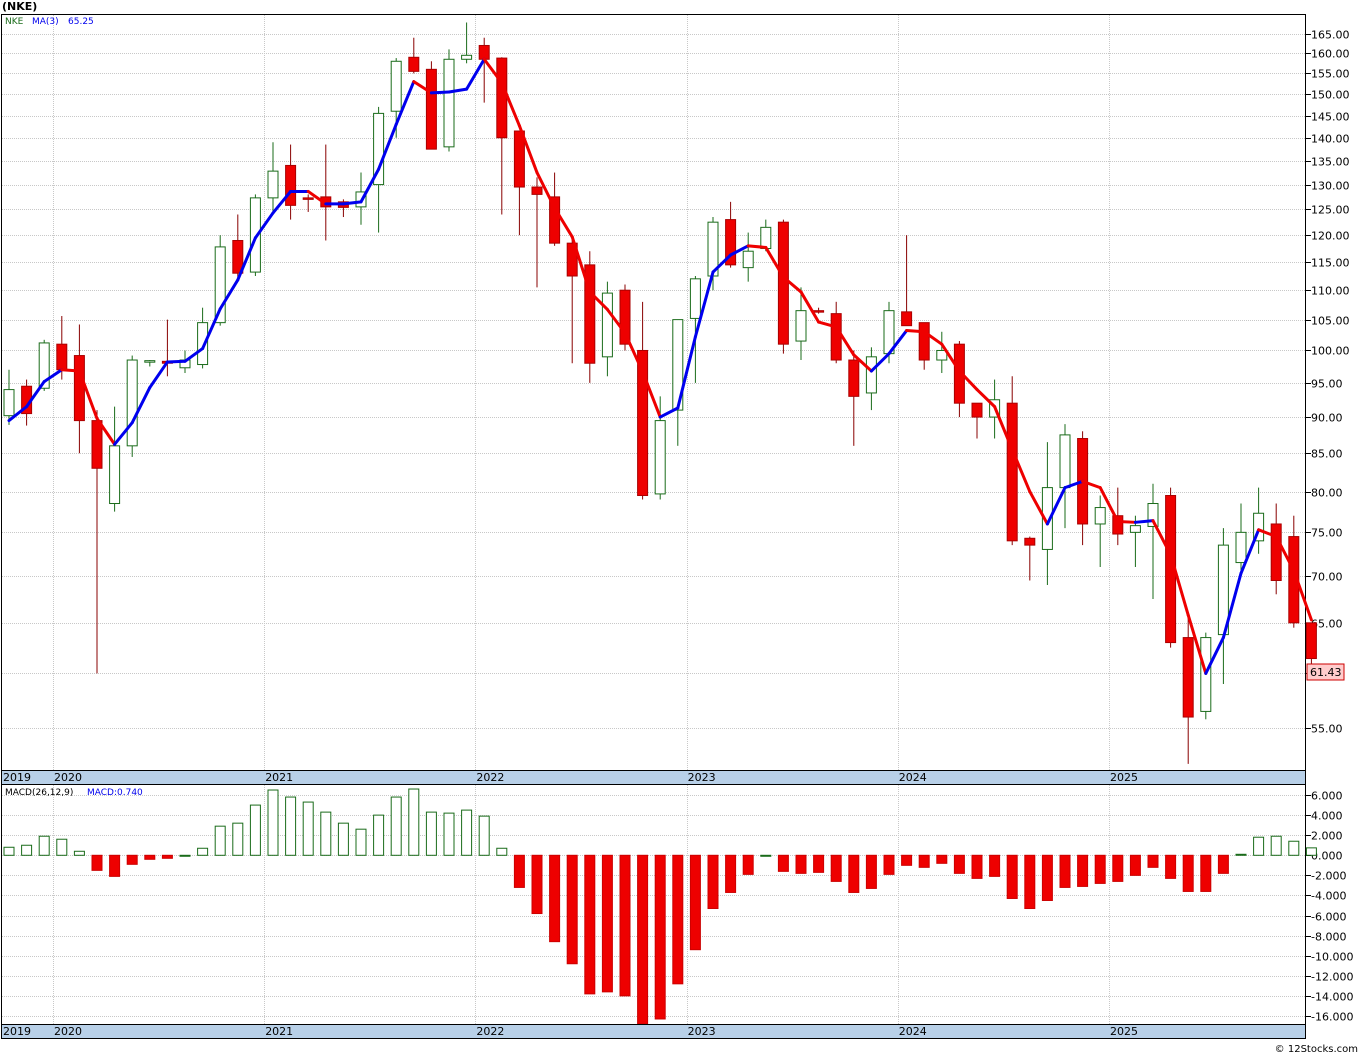  I want to click on legend-symbol: NKE, so click(14, 22).